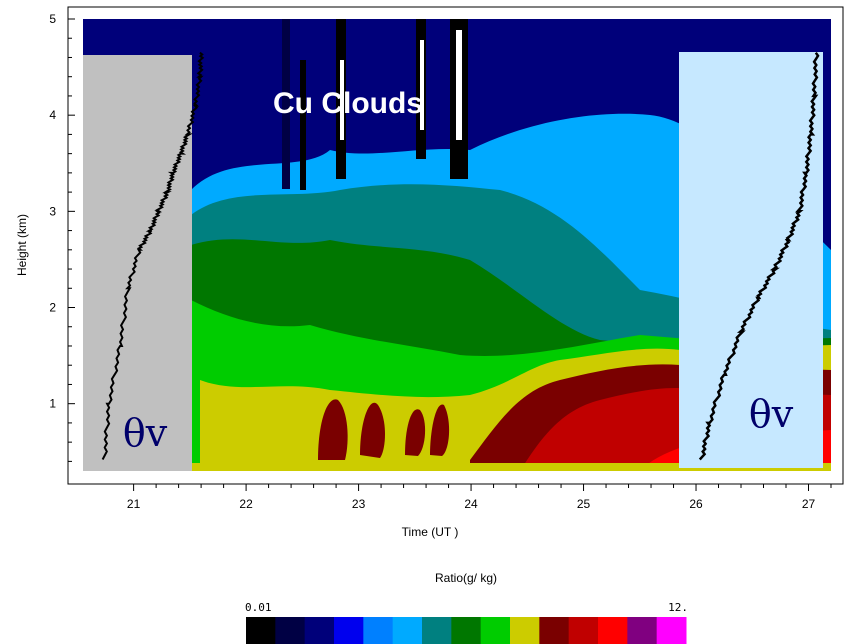 Image resolution: width=852 pixels, height=644 pixels. What do you see at coordinates (52, 308) in the screenshot?
I see `y-tick-label: 2` at bounding box center [52, 308].